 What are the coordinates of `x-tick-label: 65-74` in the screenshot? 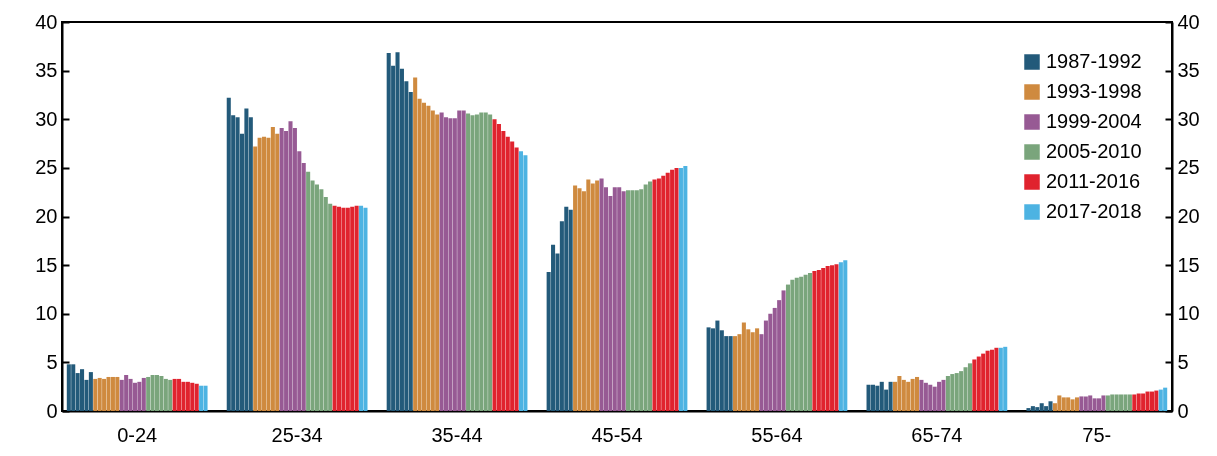 It's located at (937, 434).